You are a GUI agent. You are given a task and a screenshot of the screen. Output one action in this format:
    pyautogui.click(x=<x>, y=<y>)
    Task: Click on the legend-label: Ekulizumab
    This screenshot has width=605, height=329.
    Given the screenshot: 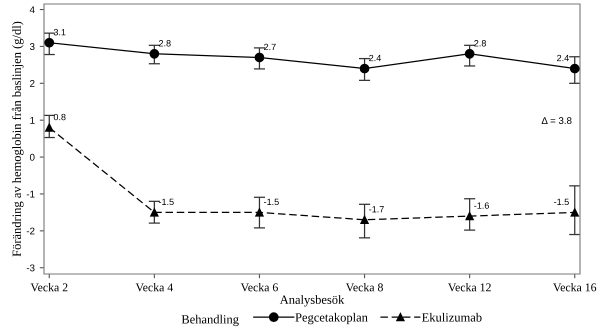 What is the action you would take?
    pyautogui.click(x=452, y=317)
    